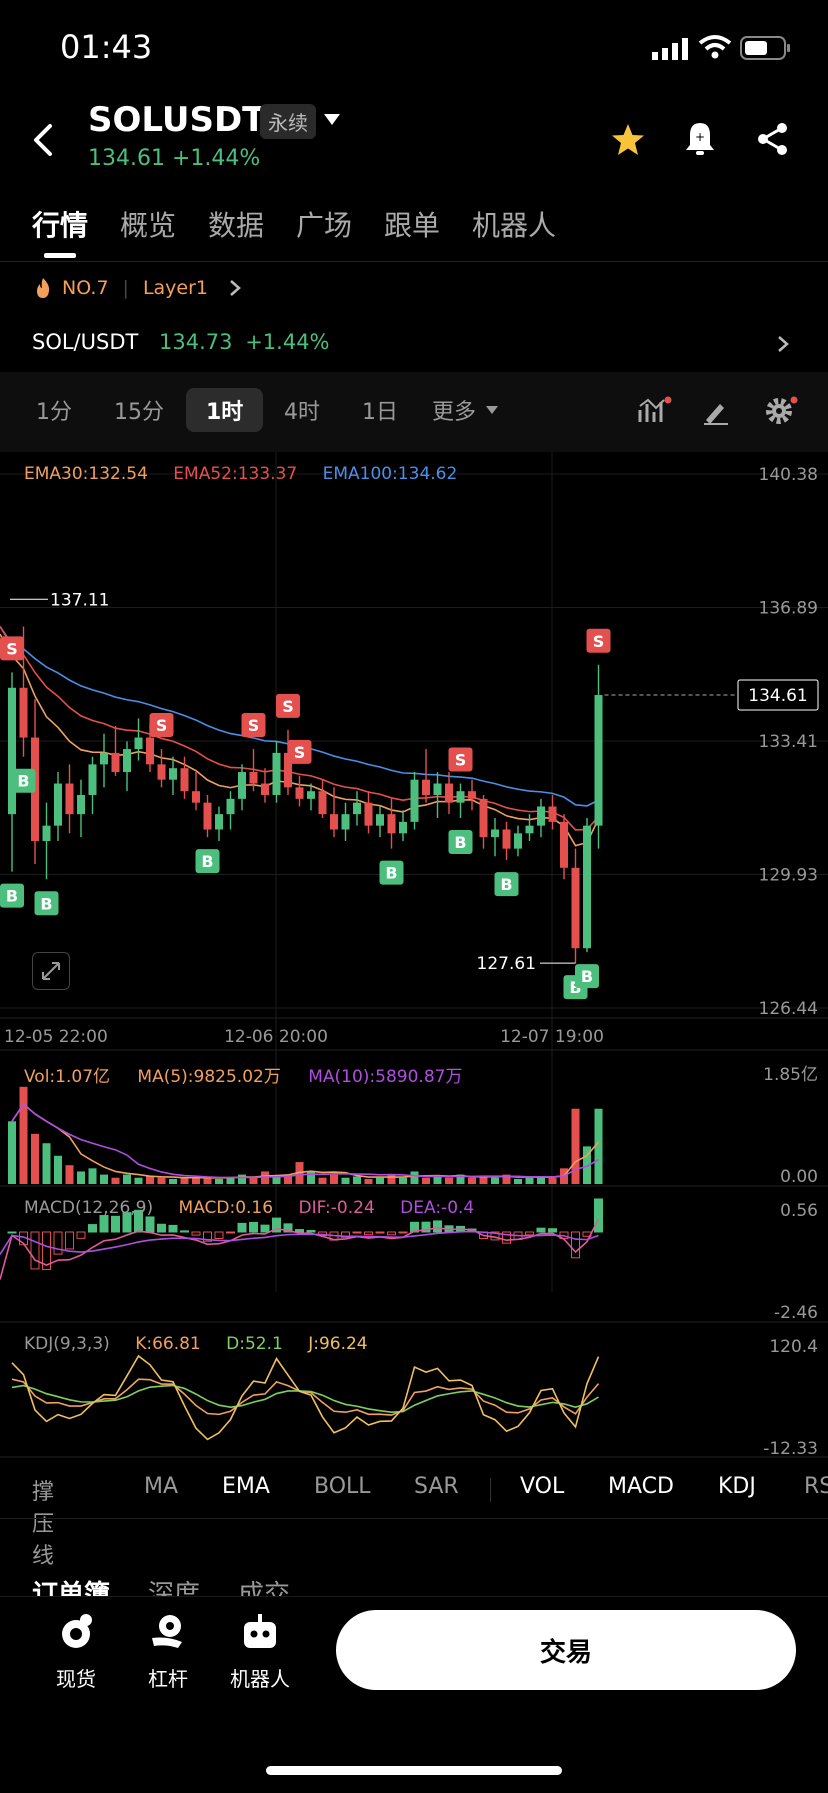 Image resolution: width=828 pixels, height=1793 pixels. Describe the element at coordinates (126, 158) in the screenshot. I see `header-price: 134.61` at that location.